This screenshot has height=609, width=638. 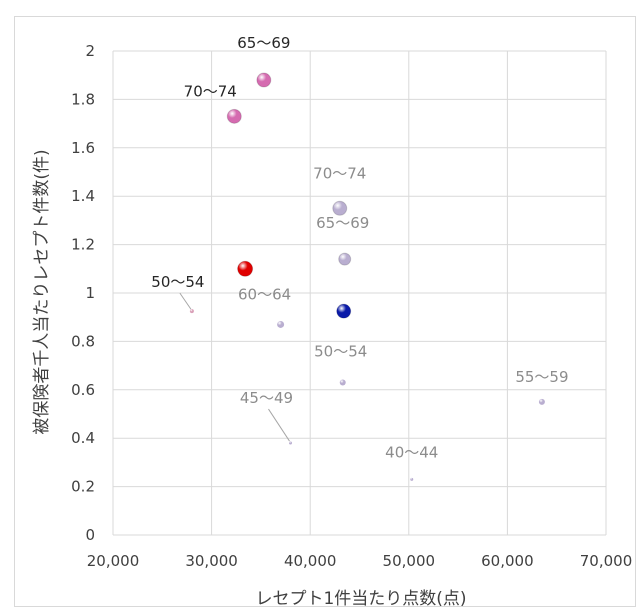 I want to click on label-leader-lines, so click(x=234, y=367).